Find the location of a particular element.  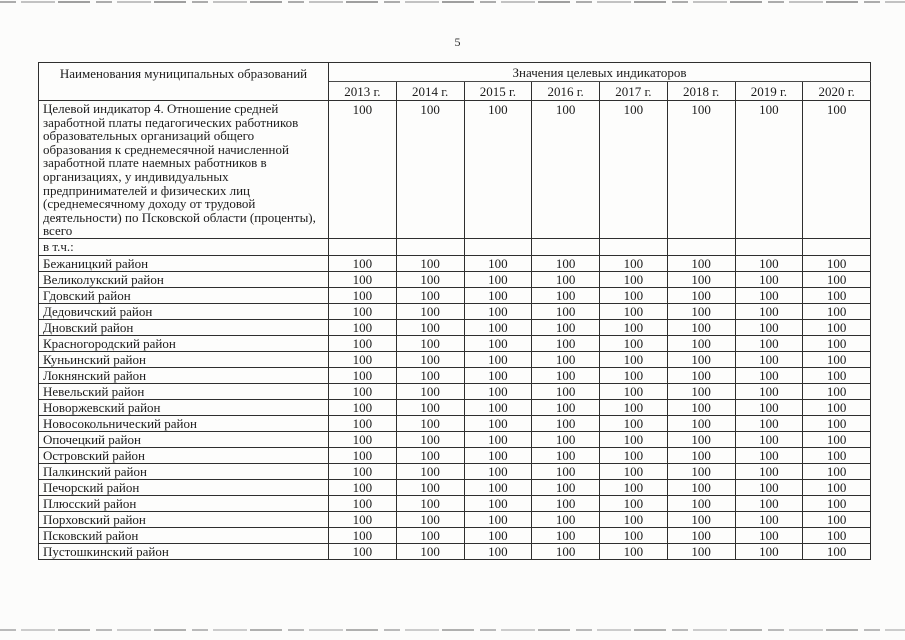

municipality-cell: Псковский район is located at coordinates (183, 535).